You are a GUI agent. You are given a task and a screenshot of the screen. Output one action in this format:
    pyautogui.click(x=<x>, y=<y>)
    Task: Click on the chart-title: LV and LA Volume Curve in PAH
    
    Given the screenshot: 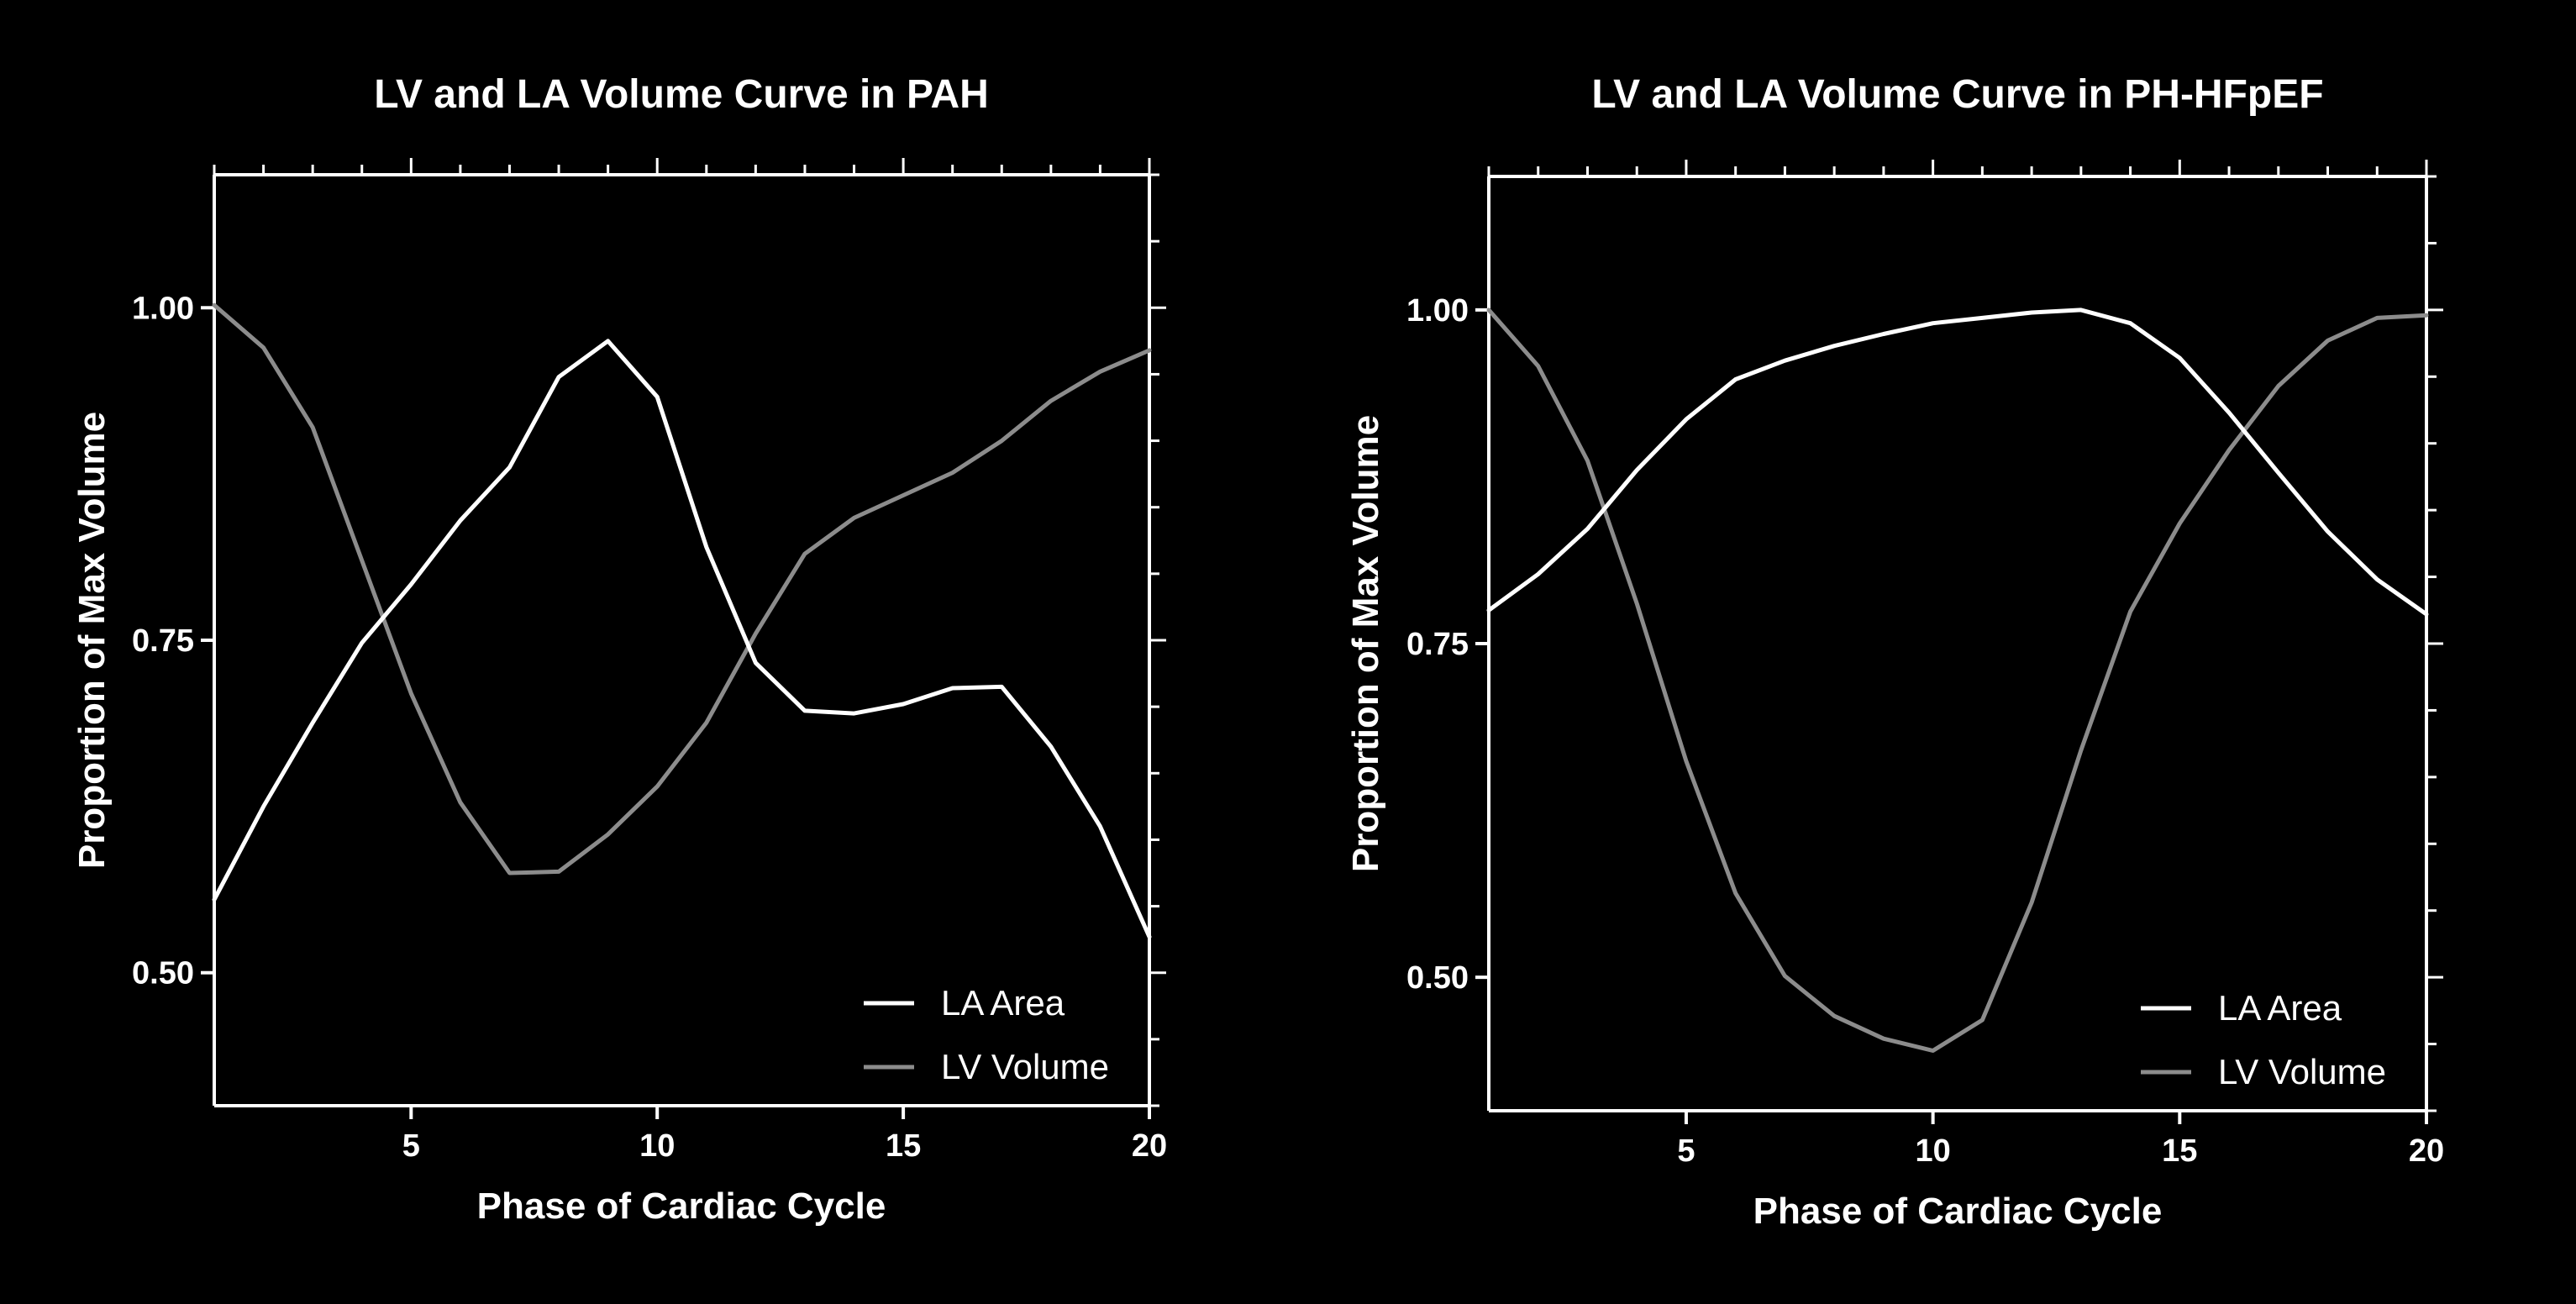 What is the action you would take?
    pyautogui.click(x=681, y=94)
    